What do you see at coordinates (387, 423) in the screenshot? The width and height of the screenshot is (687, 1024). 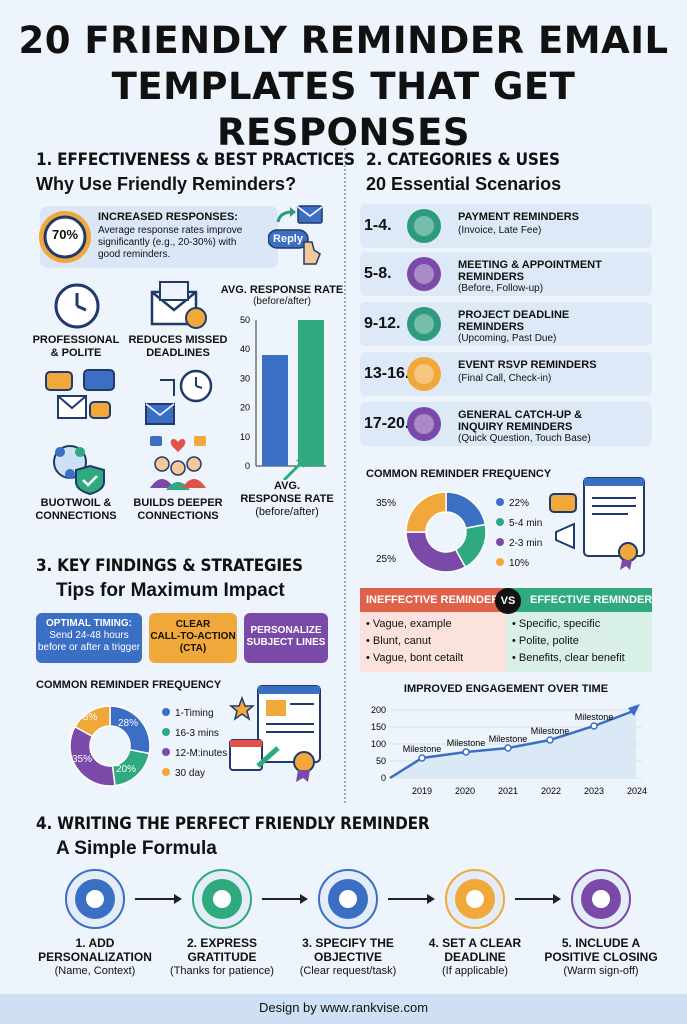 I see `category-number: 17-20.` at bounding box center [387, 423].